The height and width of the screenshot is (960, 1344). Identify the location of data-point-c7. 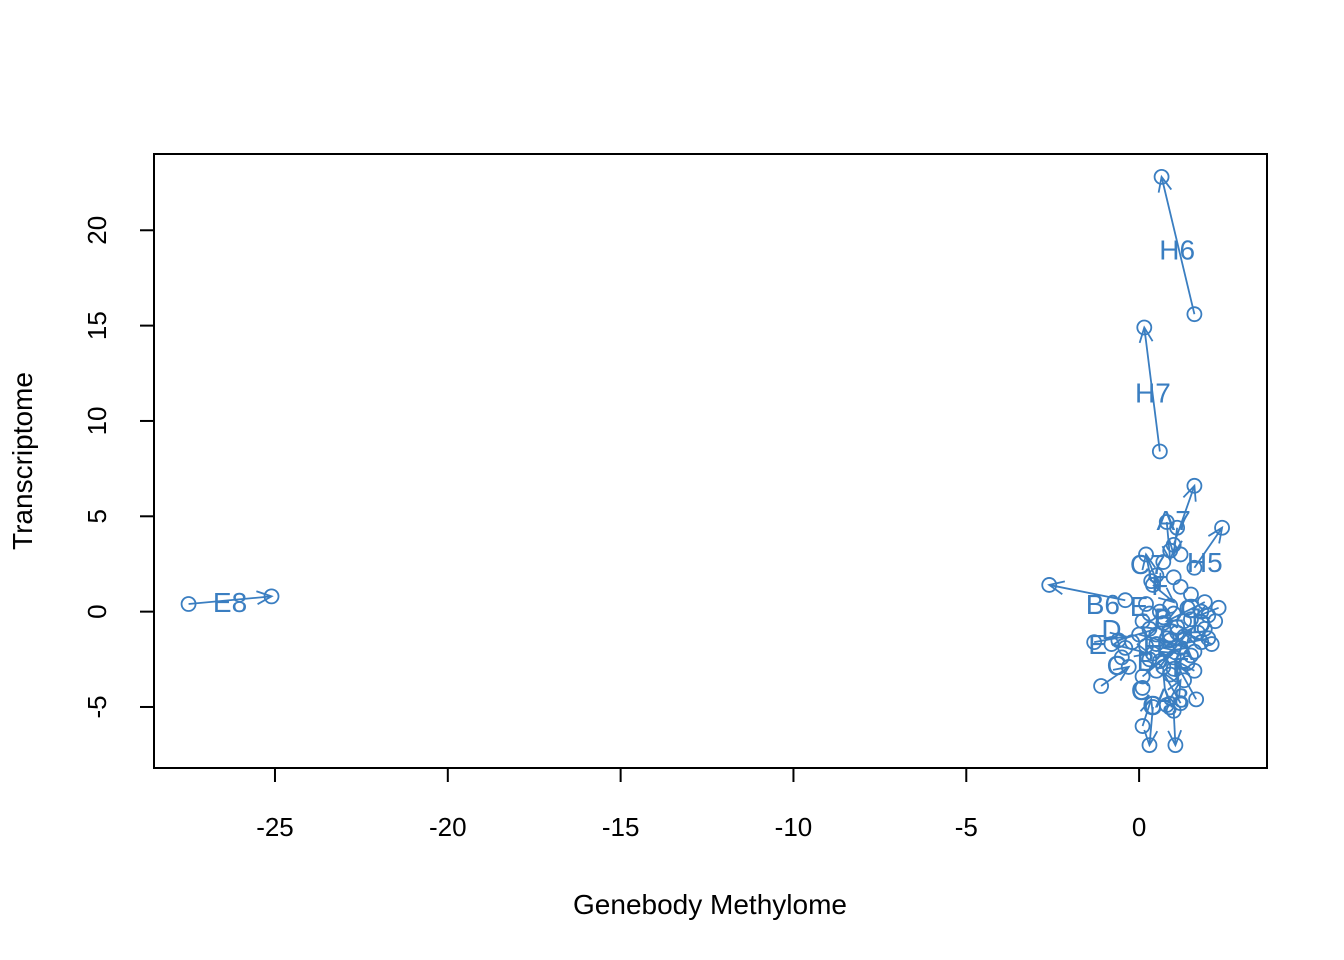
(1146, 554).